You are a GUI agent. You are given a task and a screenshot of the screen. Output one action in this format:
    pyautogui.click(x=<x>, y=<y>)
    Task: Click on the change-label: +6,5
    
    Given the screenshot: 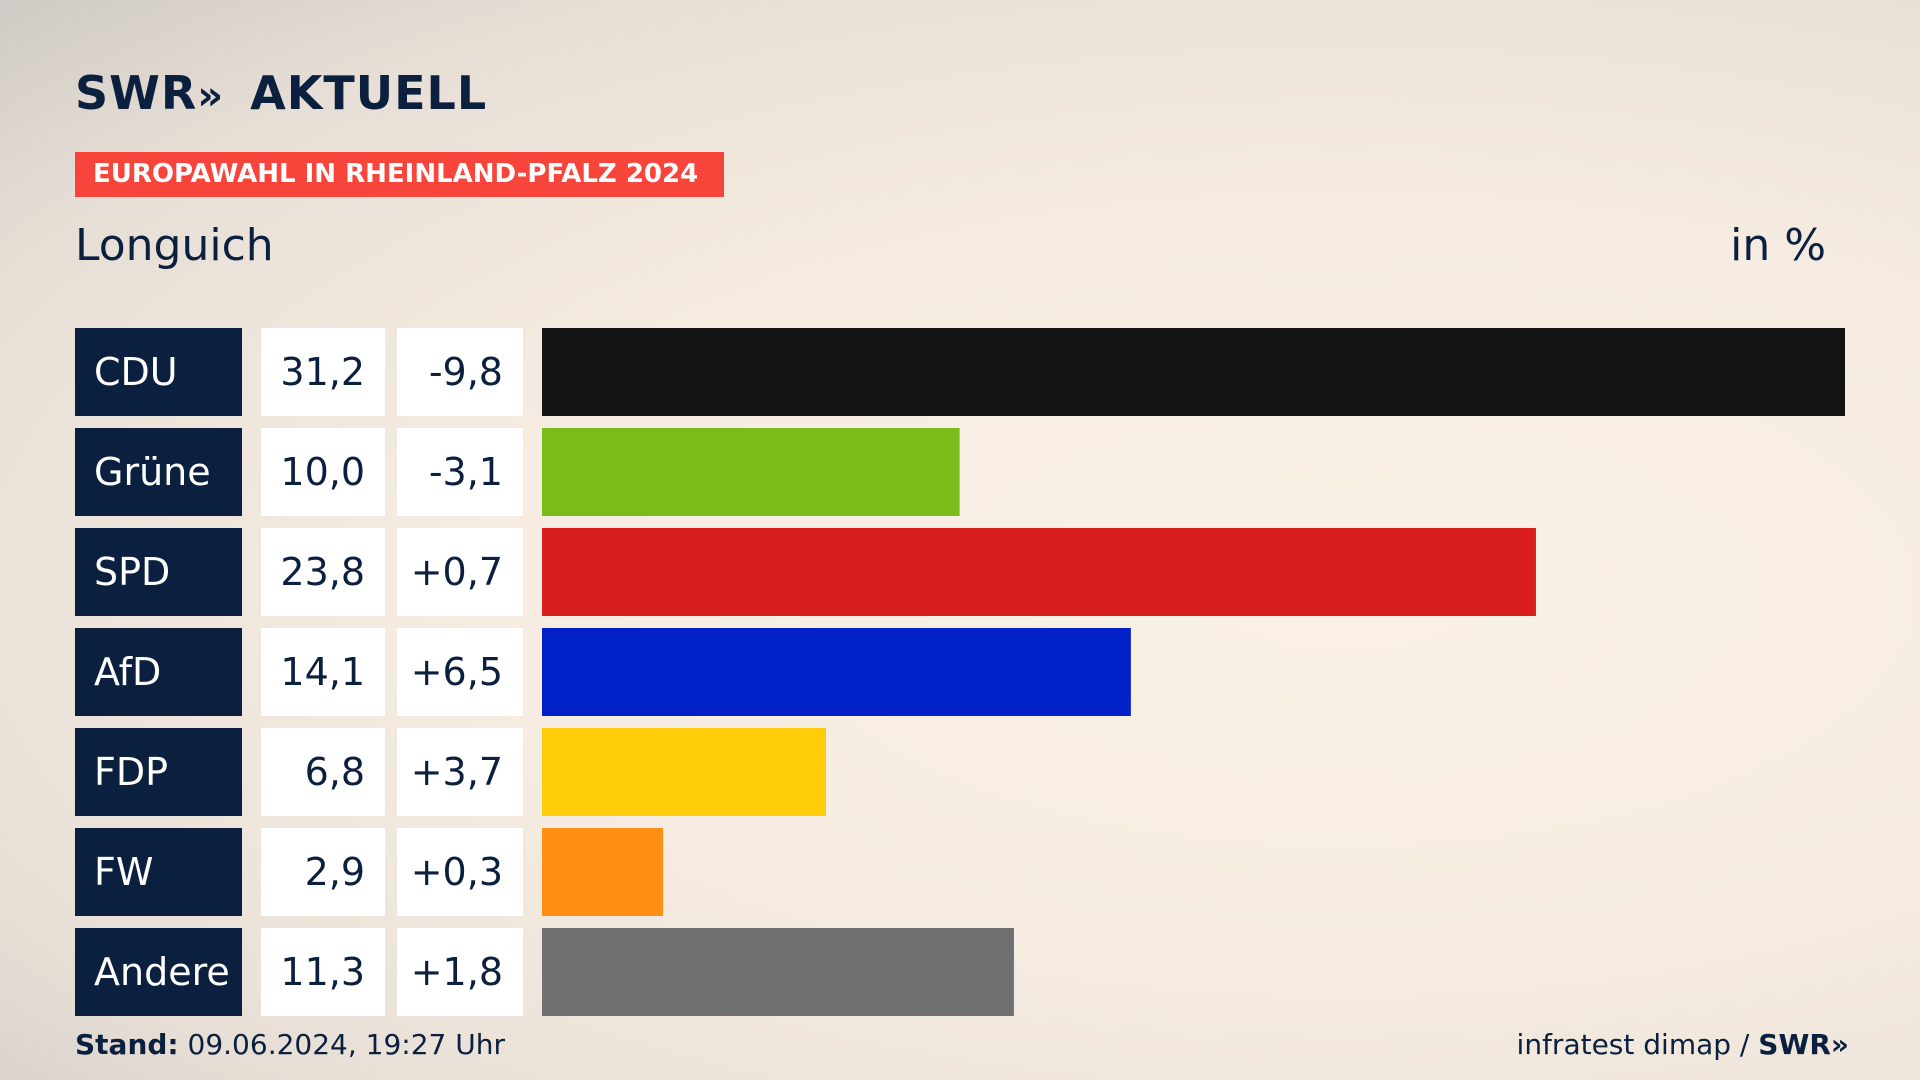 What is the action you would take?
    pyautogui.click(x=457, y=672)
    